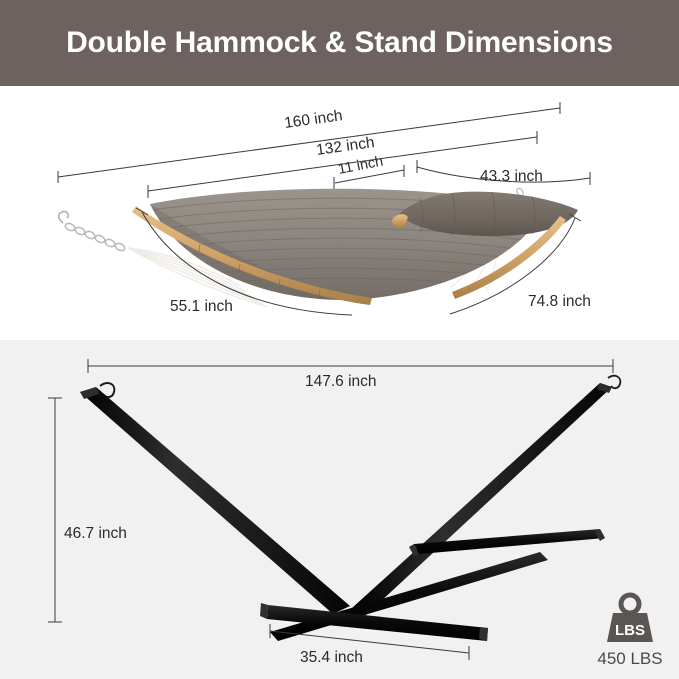 This screenshot has height=679, width=679. I want to click on dimension-43-3-inch: 43.3 inch, so click(503, 172).